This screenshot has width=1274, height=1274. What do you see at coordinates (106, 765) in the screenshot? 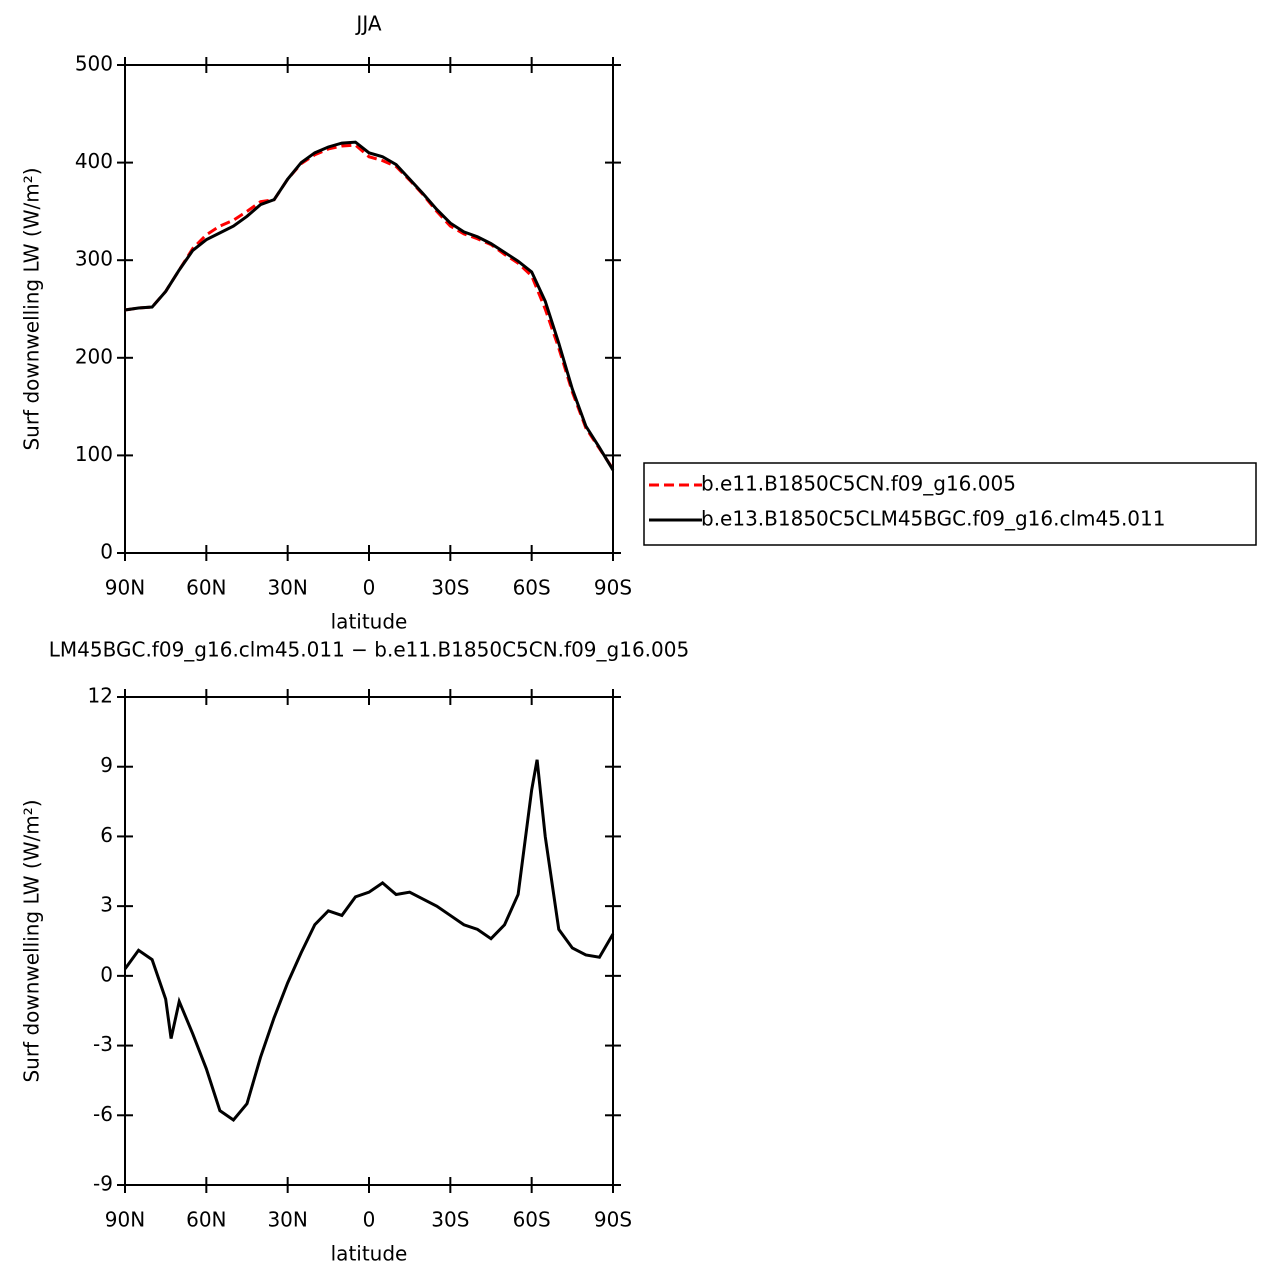
I see `y-tick-label: 9` at bounding box center [106, 765].